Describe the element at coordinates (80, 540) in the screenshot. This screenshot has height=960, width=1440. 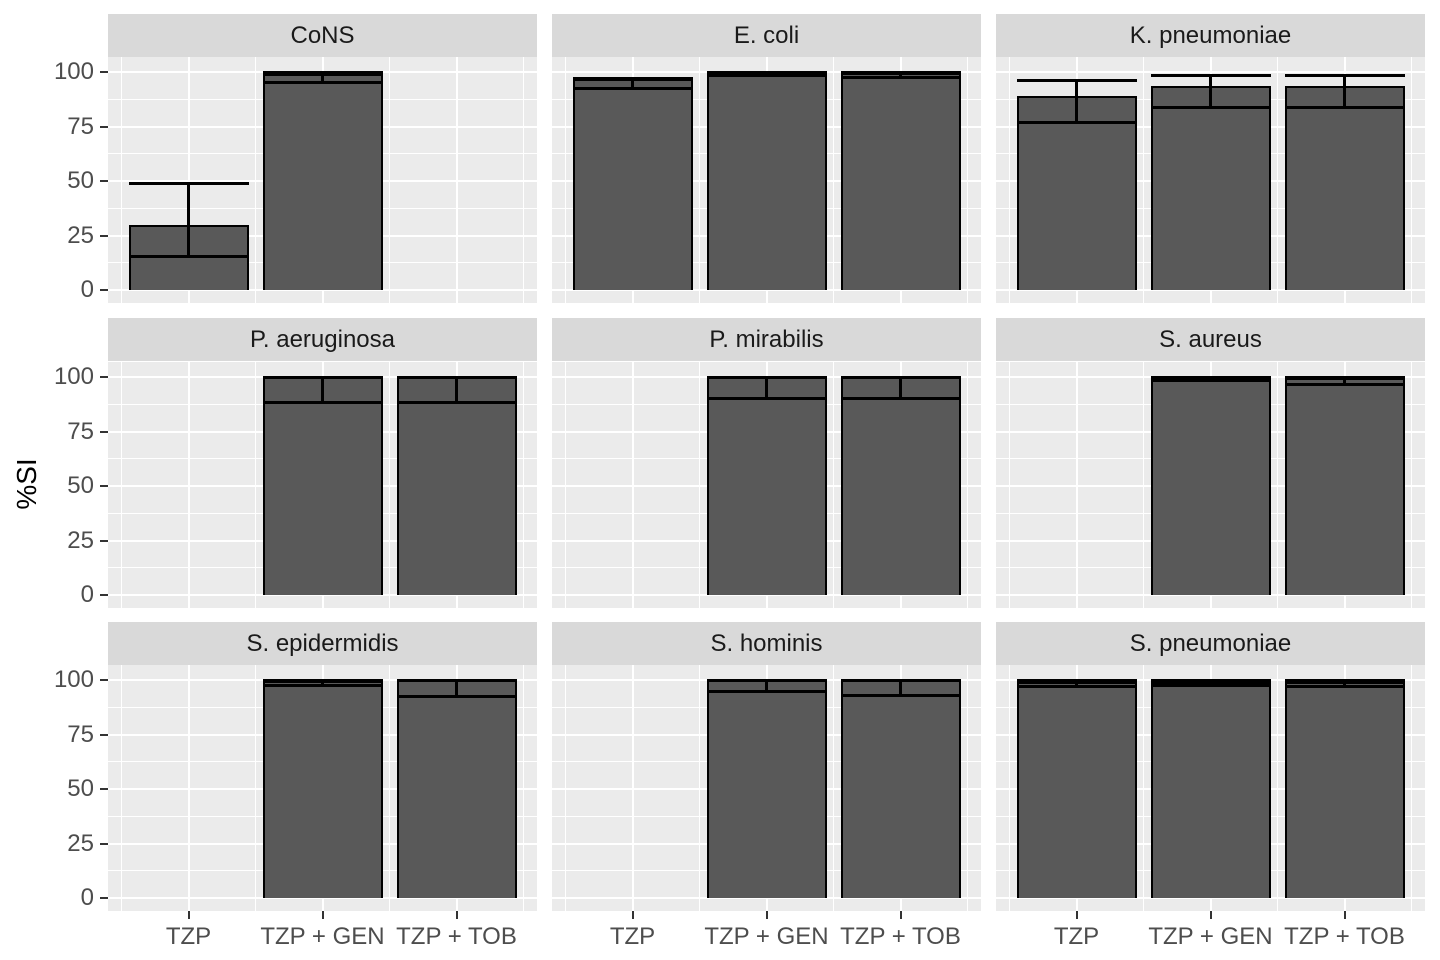
I see `y-tick-label: 25` at that location.